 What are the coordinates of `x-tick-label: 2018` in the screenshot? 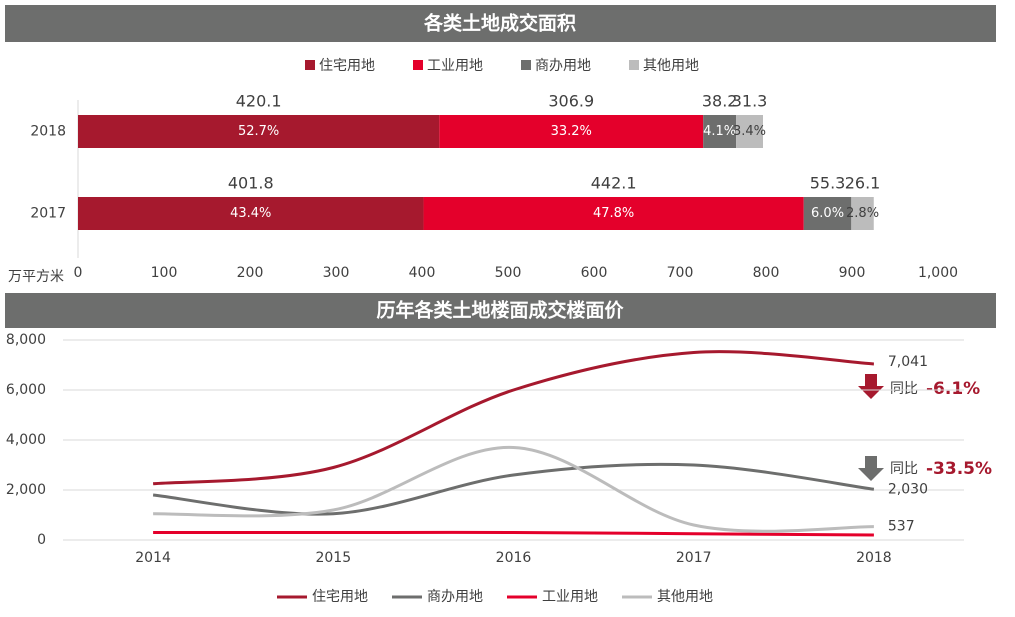 It's located at (874, 558).